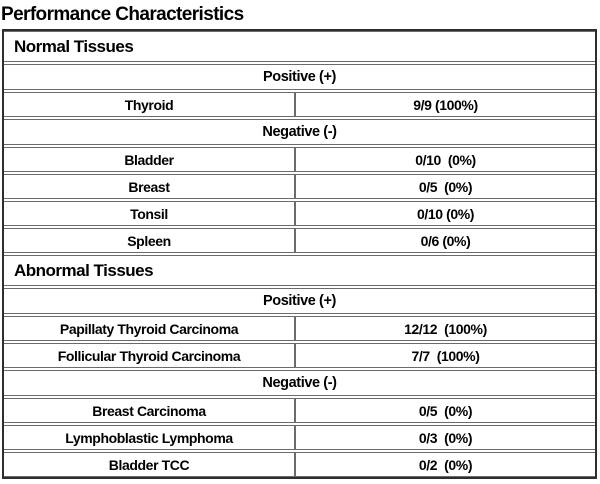 This screenshot has height=484, width=600. I want to click on tissue-value: 0/2 (0%), so click(445, 464).